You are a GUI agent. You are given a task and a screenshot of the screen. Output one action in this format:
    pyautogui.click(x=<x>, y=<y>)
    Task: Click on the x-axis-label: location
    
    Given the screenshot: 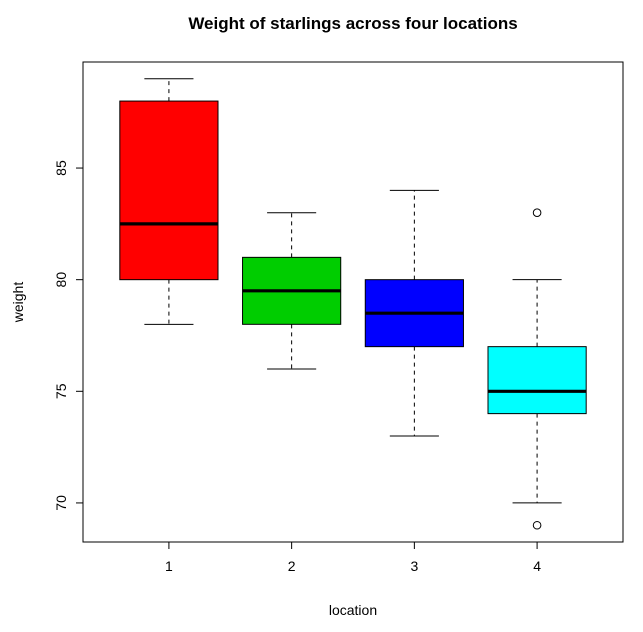 What is the action you would take?
    pyautogui.click(x=353, y=610)
    